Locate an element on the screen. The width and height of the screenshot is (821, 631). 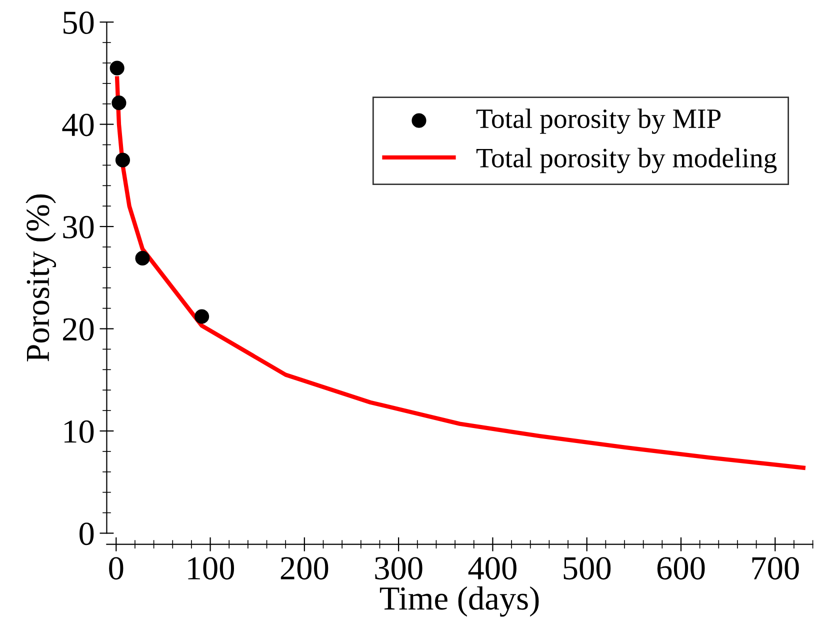
y-tick-label: 10 is located at coordinates (79, 431).